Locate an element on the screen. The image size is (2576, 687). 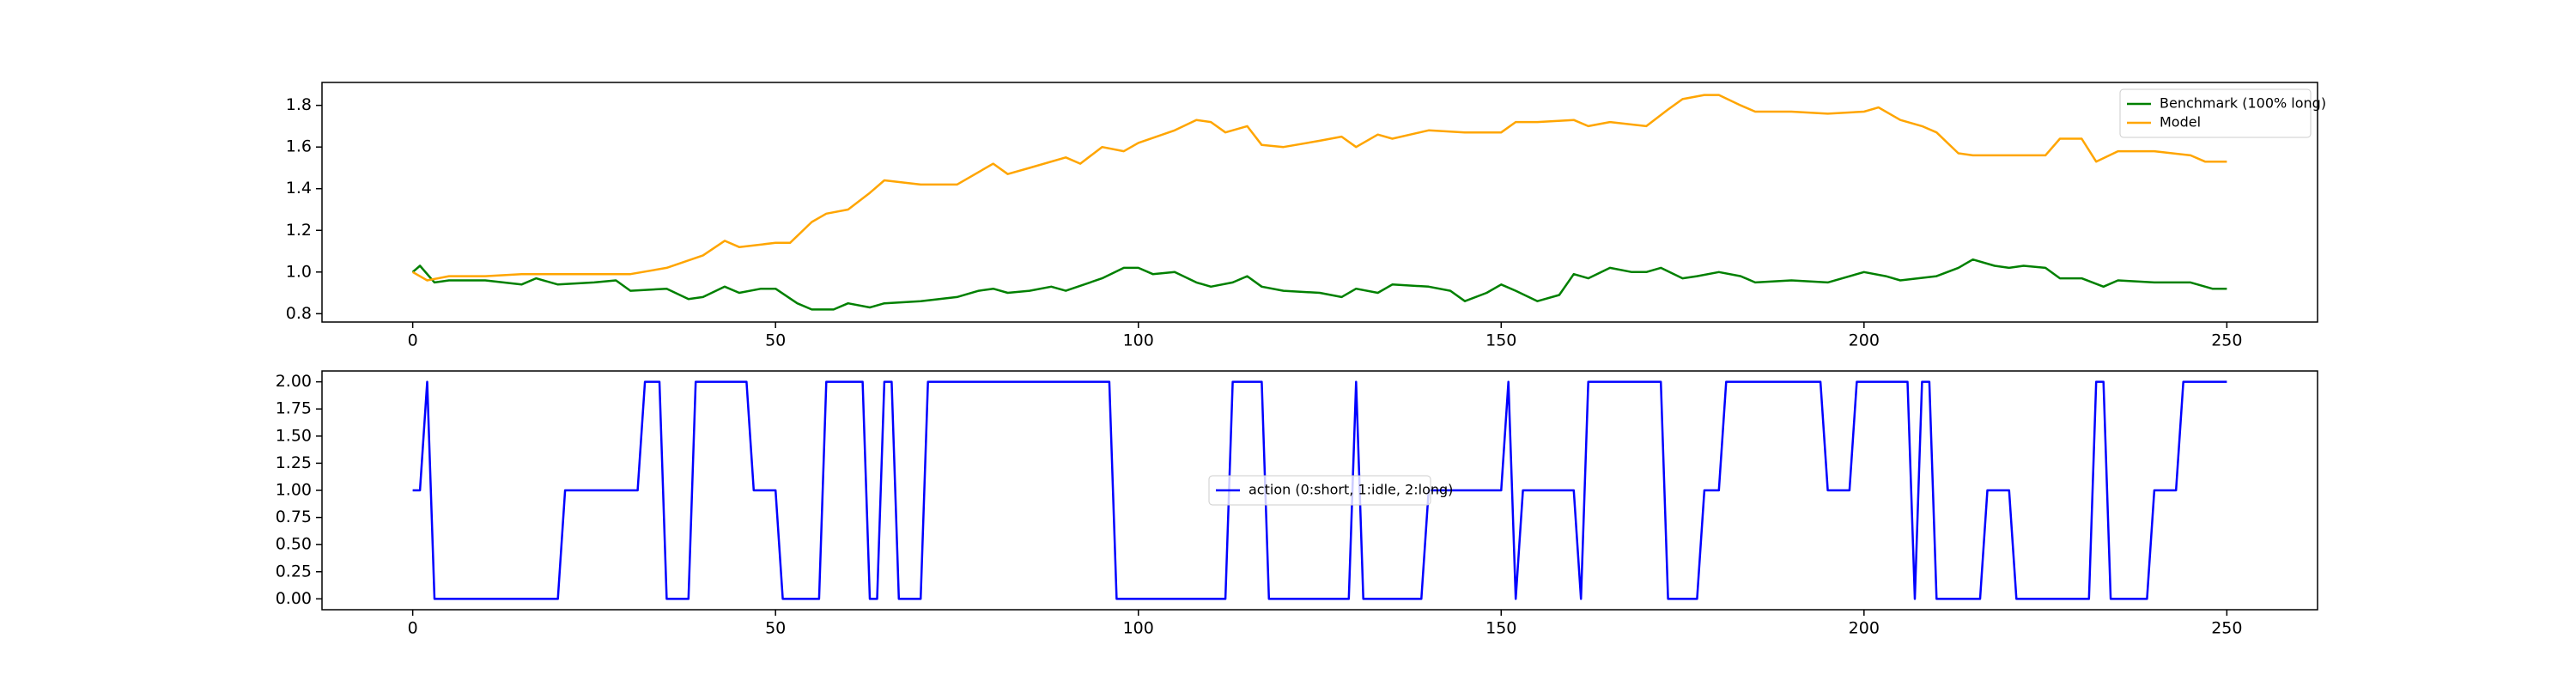
y-tick-label: 1.75 is located at coordinates (294, 408).